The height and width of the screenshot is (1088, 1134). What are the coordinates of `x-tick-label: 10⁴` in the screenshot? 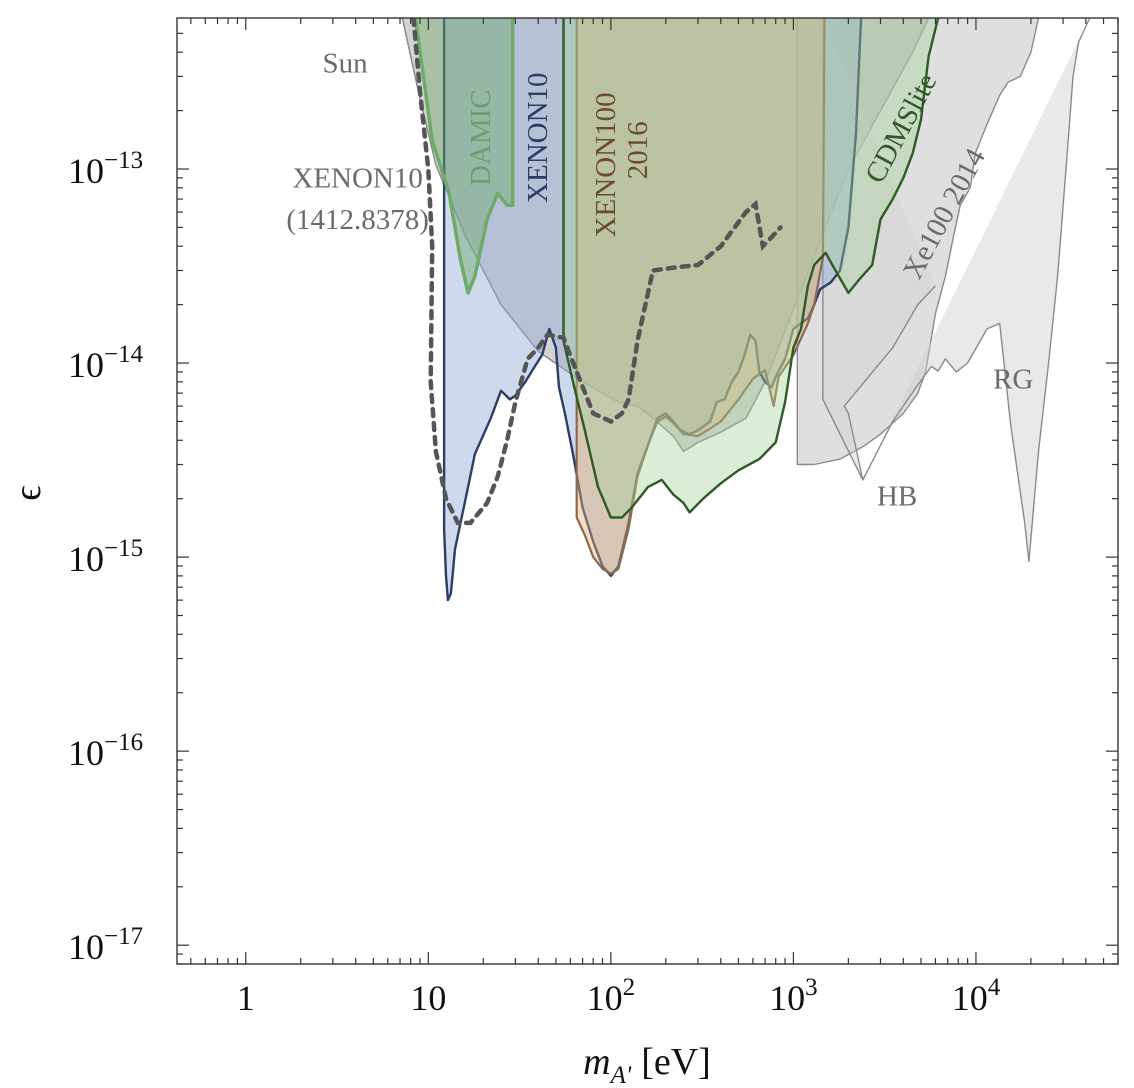 It's located at (976, 996).